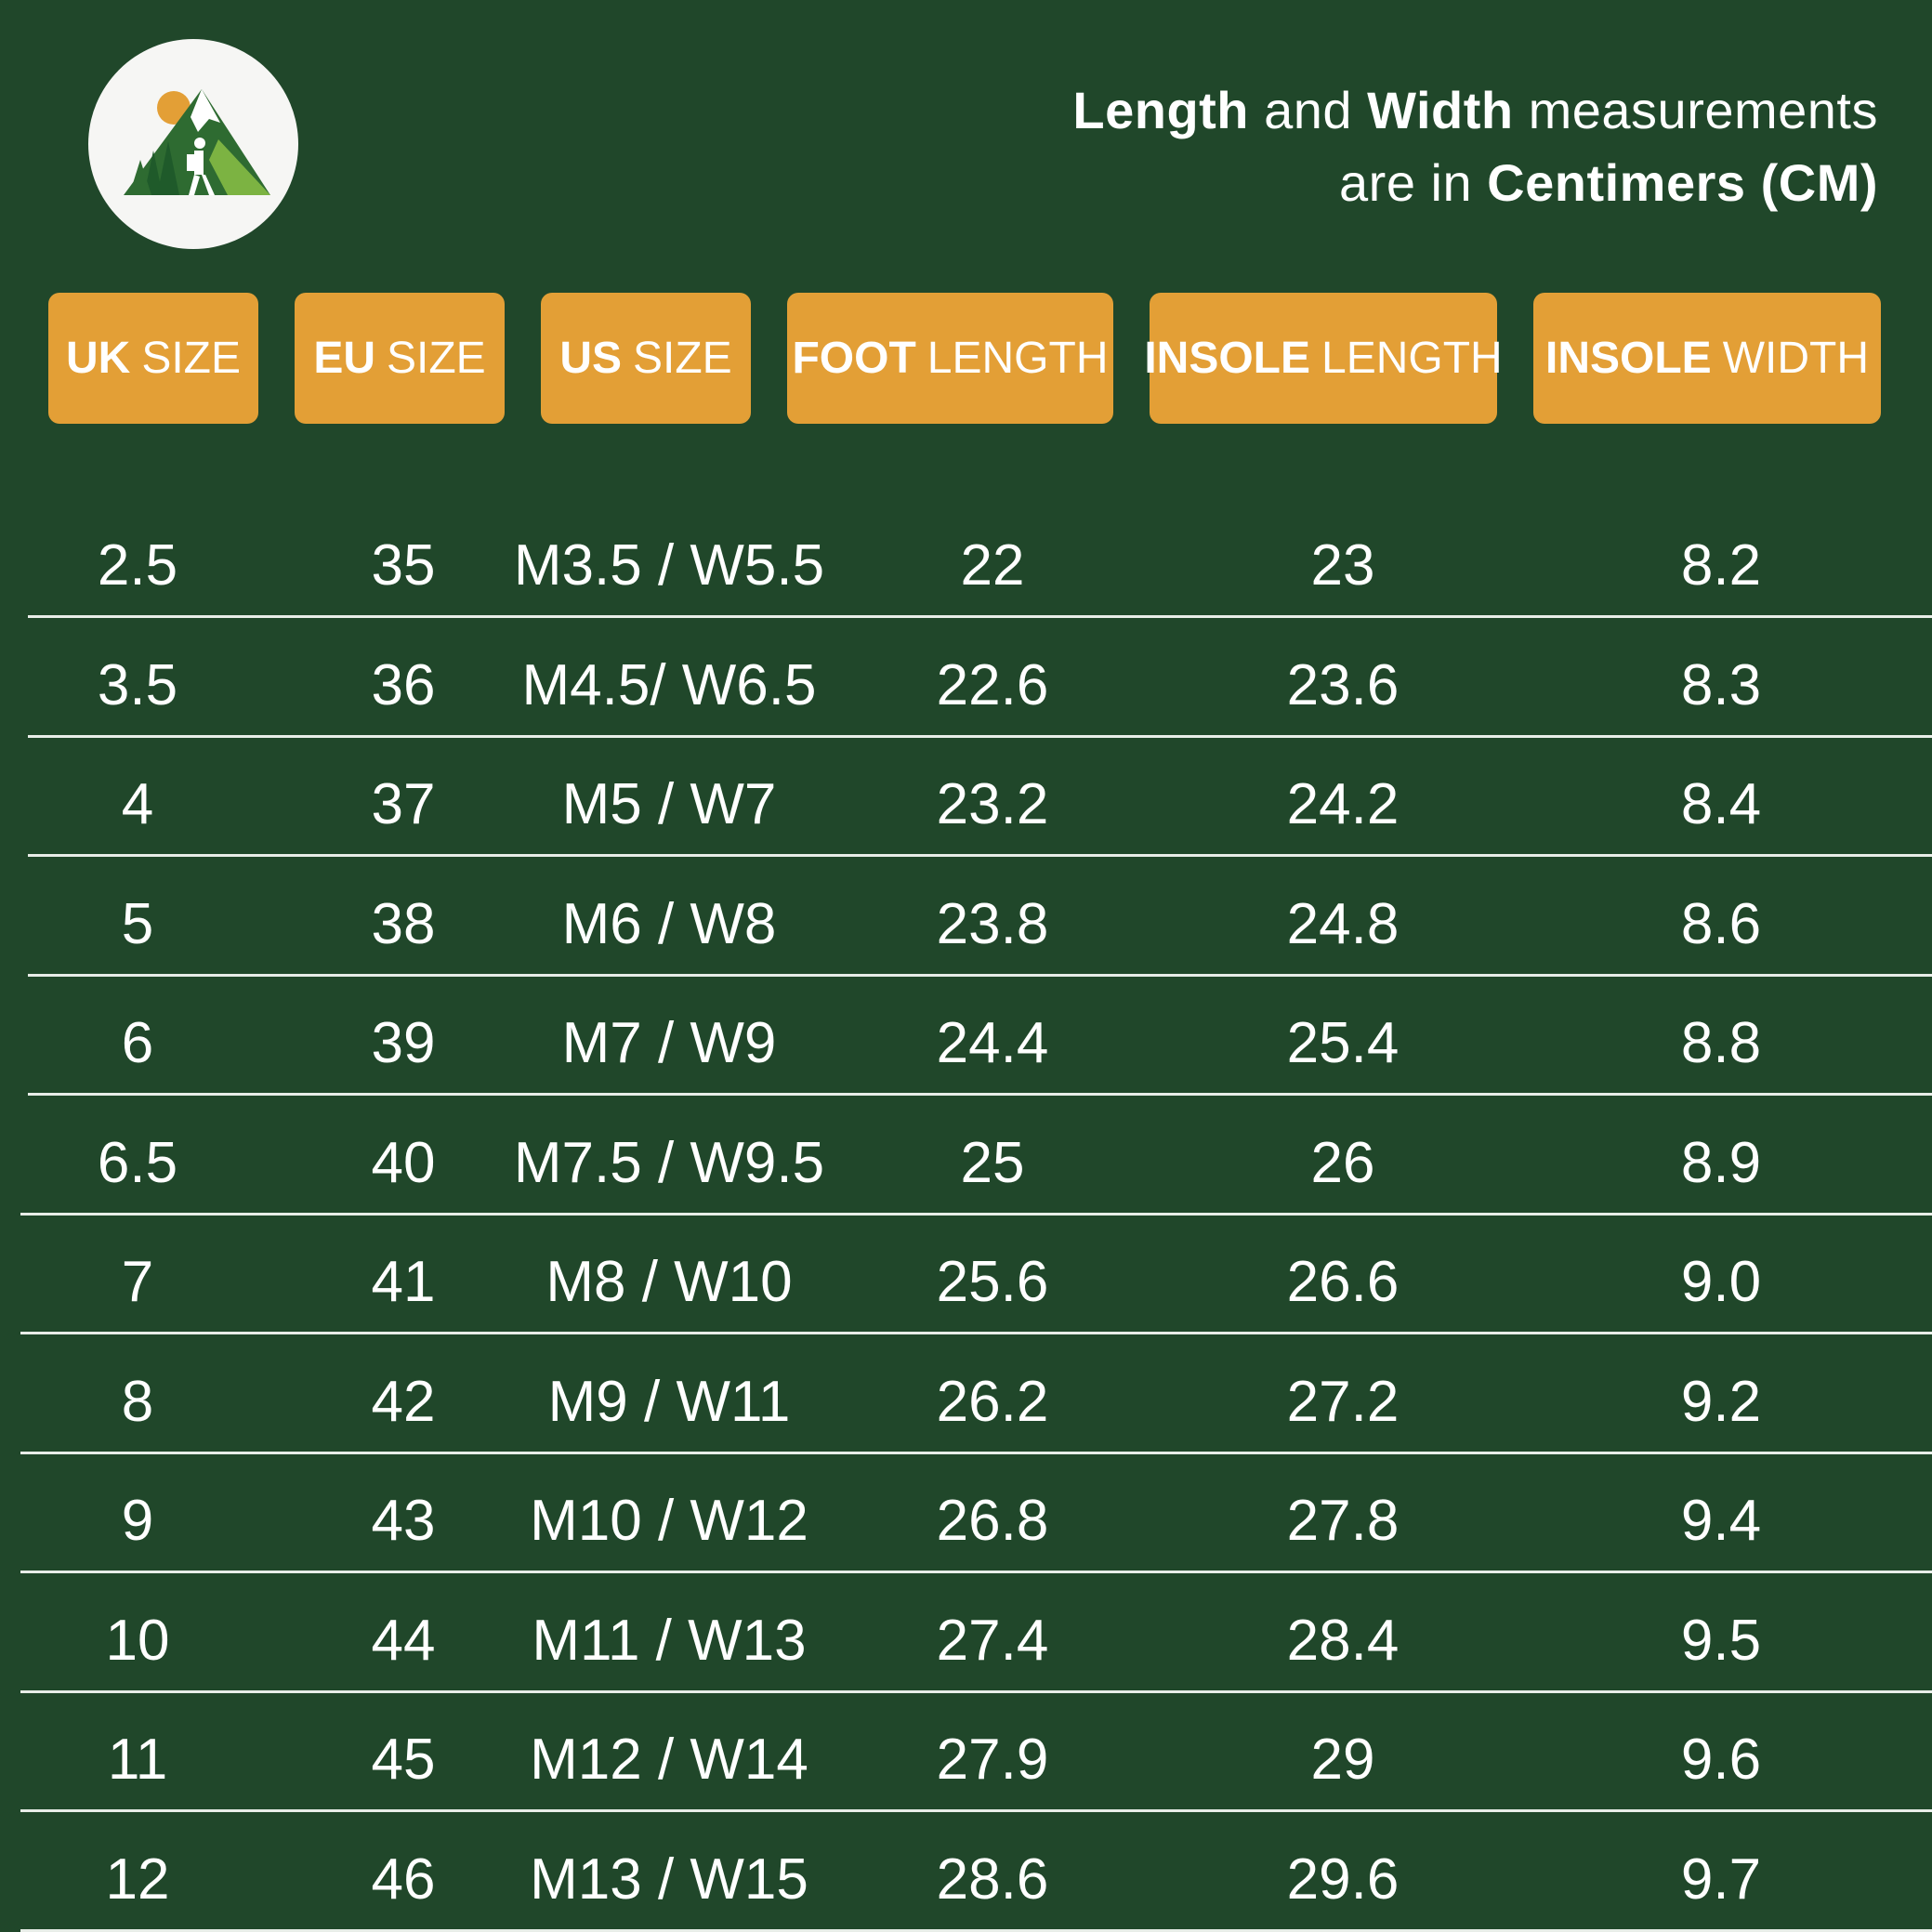  I want to click on cell-uk-size: 8, so click(137, 1401).